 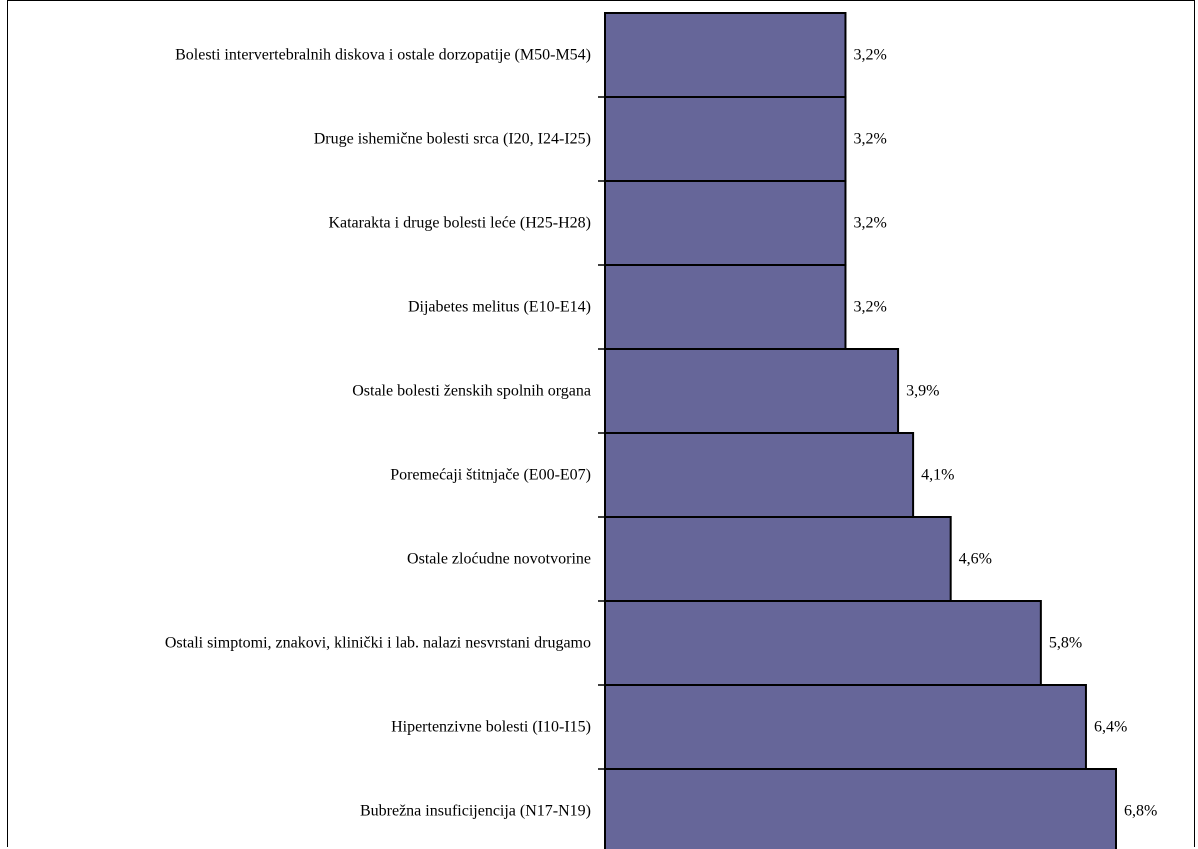 What do you see at coordinates (475, 811) in the screenshot?
I see `category-label: Bubrežna insuficijencija (N17-N19)` at bounding box center [475, 811].